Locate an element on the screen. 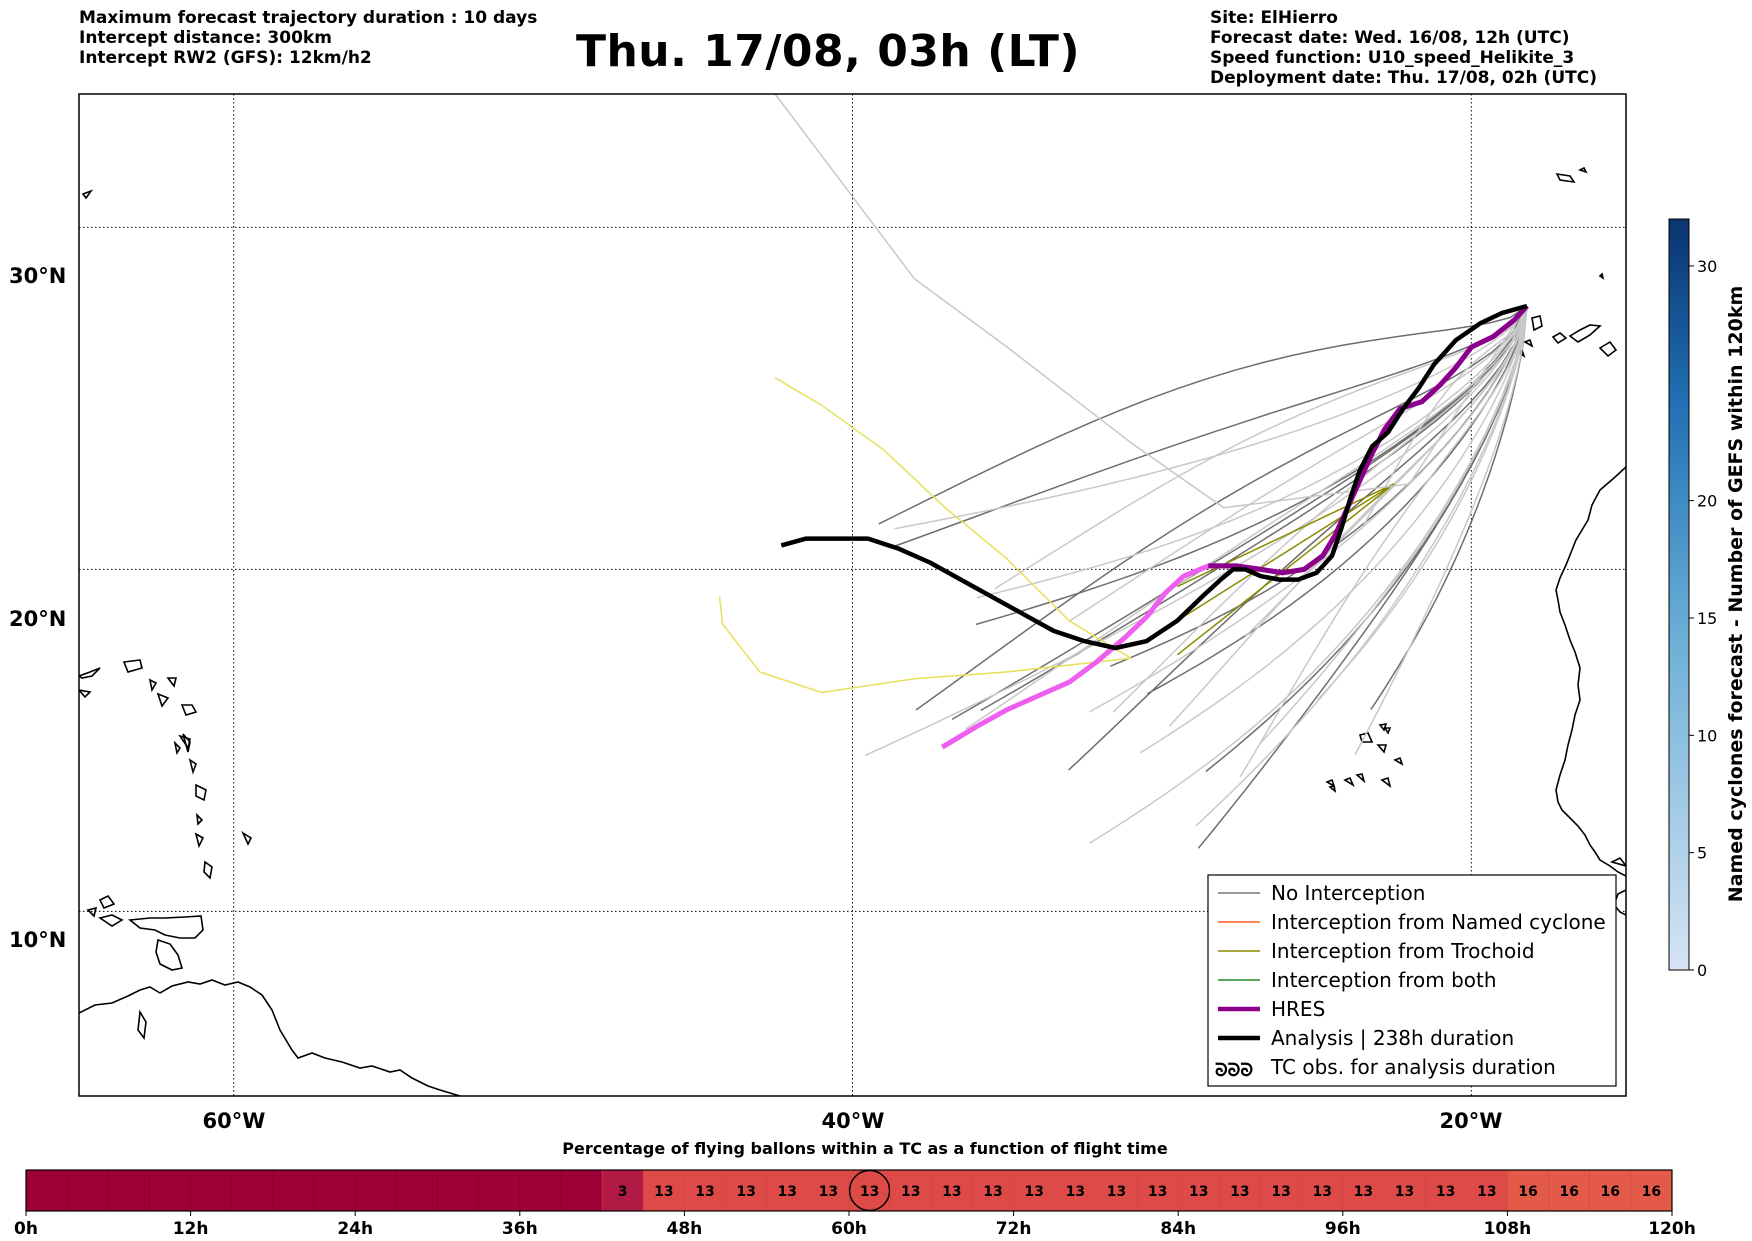 The width and height of the screenshot is (1752, 1241). timeline-tick-label: 12h is located at coordinates (191, 1229).